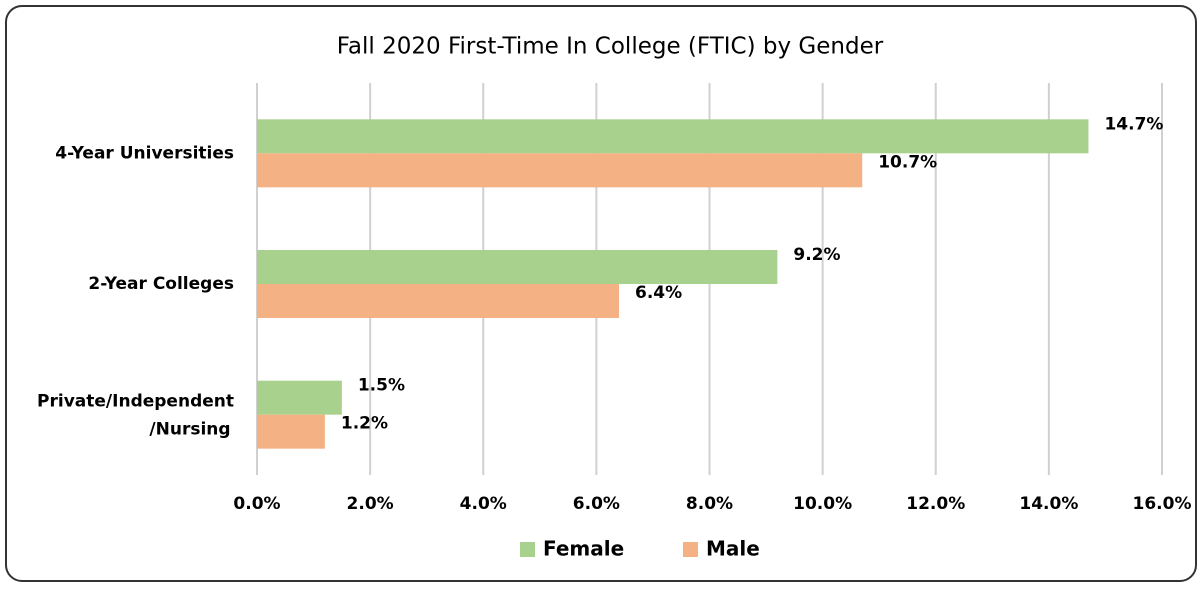 Image resolution: width=1202 pixels, height=591 pixels. Describe the element at coordinates (1162, 504) in the screenshot. I see `x-tick-label: 16.0%` at that location.